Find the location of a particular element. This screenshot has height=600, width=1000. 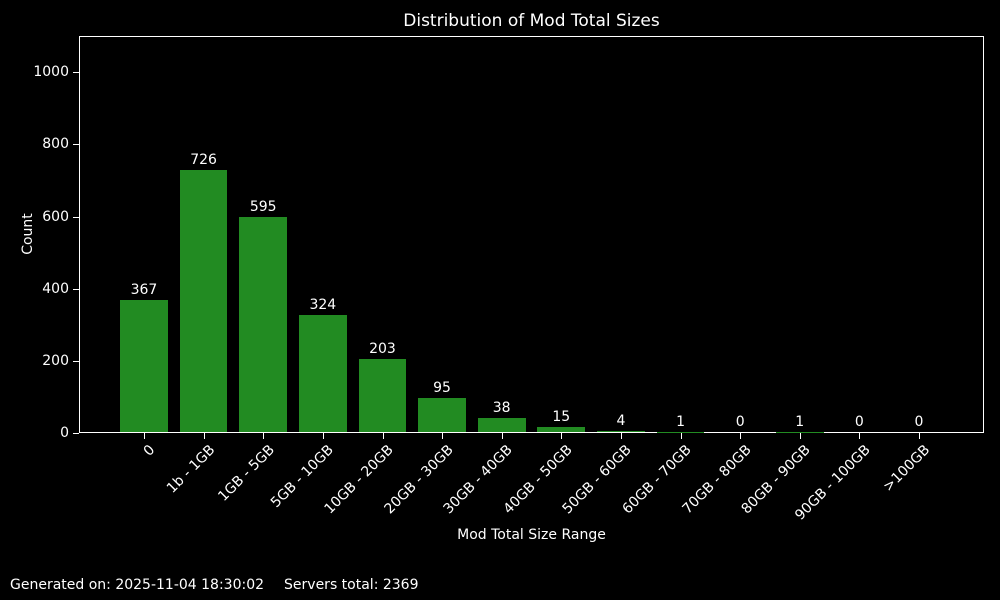

y-tick-label: 1000 is located at coordinates (51, 72).